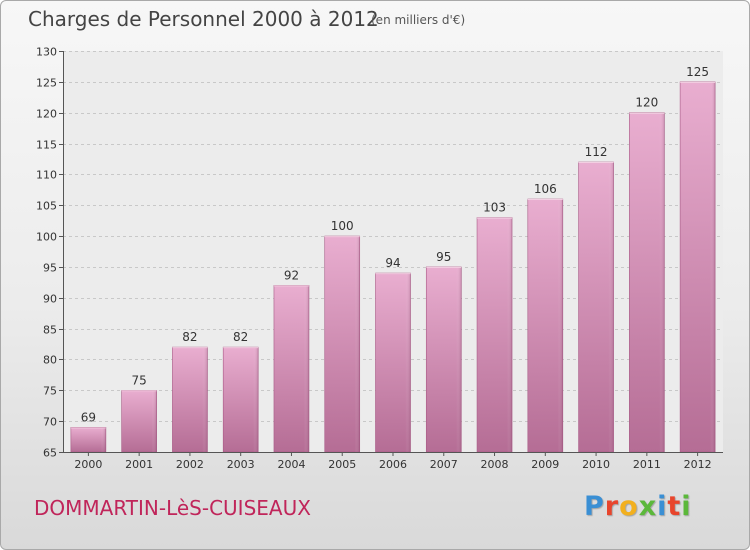 Image resolution: width=750 pixels, height=550 pixels. What do you see at coordinates (203, 19) in the screenshot?
I see `chart-title: Charges de Personnel 2000 à 2012` at bounding box center [203, 19].